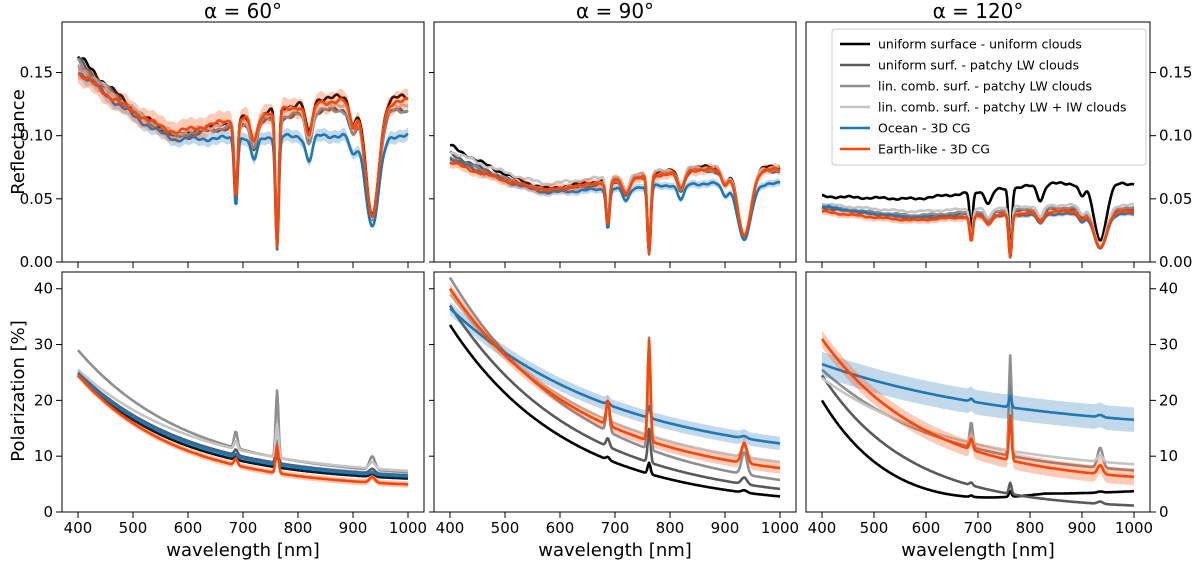 This screenshot has width=1200, height=562. What do you see at coordinates (980, 44) in the screenshot?
I see `legend-label-1: uniform surface - uniform clouds` at bounding box center [980, 44].